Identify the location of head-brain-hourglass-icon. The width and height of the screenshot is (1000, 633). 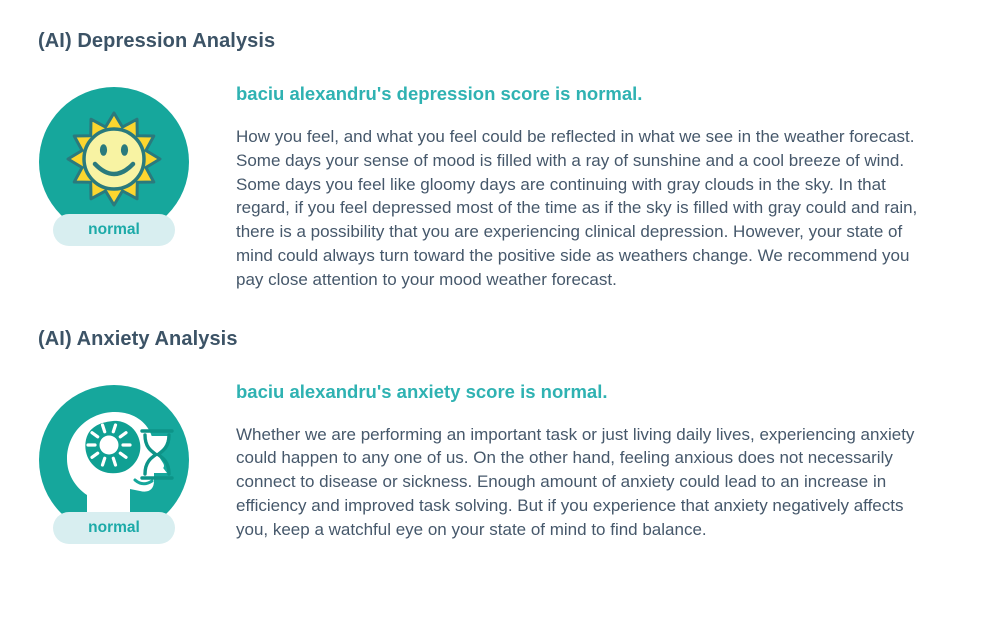
(114, 459).